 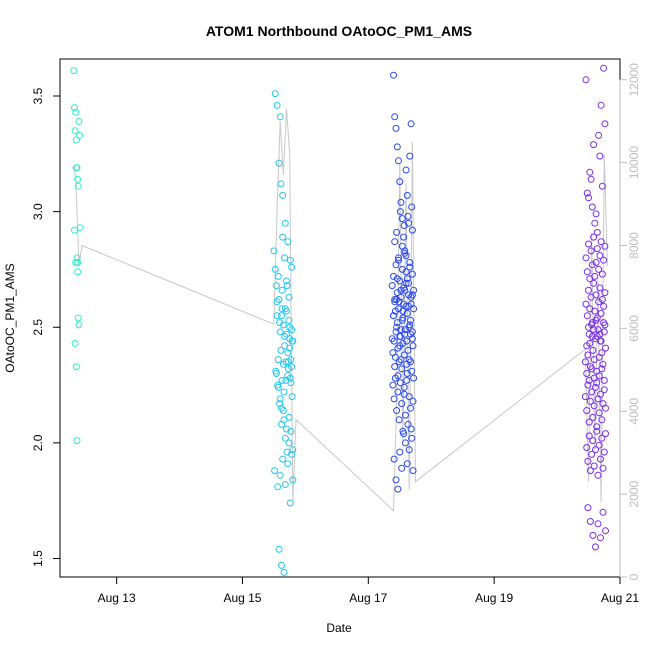 What do you see at coordinates (634, 245) in the screenshot?
I see `y2-tick-label: 8000` at bounding box center [634, 245].